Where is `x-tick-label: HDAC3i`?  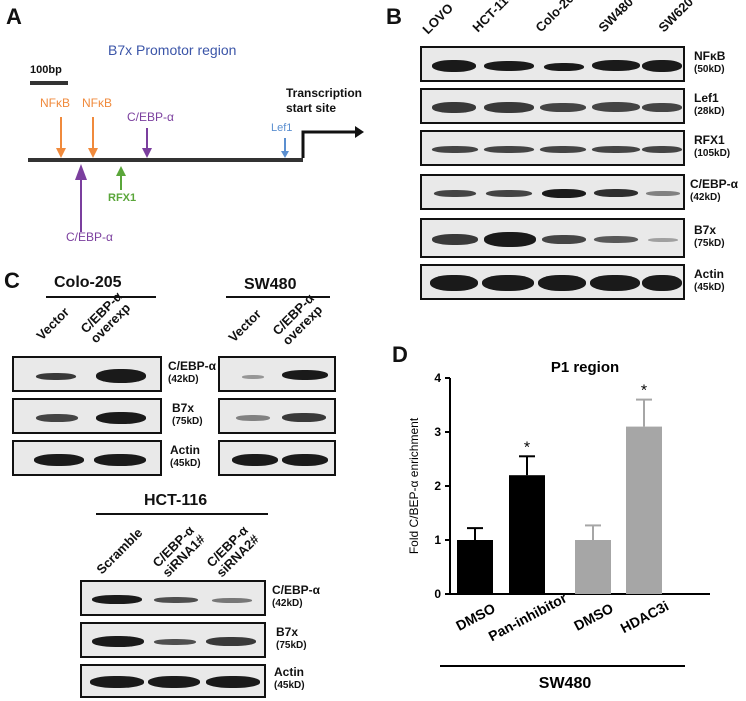
x-tick-label: HDAC3i is located at coordinates (645, 617).